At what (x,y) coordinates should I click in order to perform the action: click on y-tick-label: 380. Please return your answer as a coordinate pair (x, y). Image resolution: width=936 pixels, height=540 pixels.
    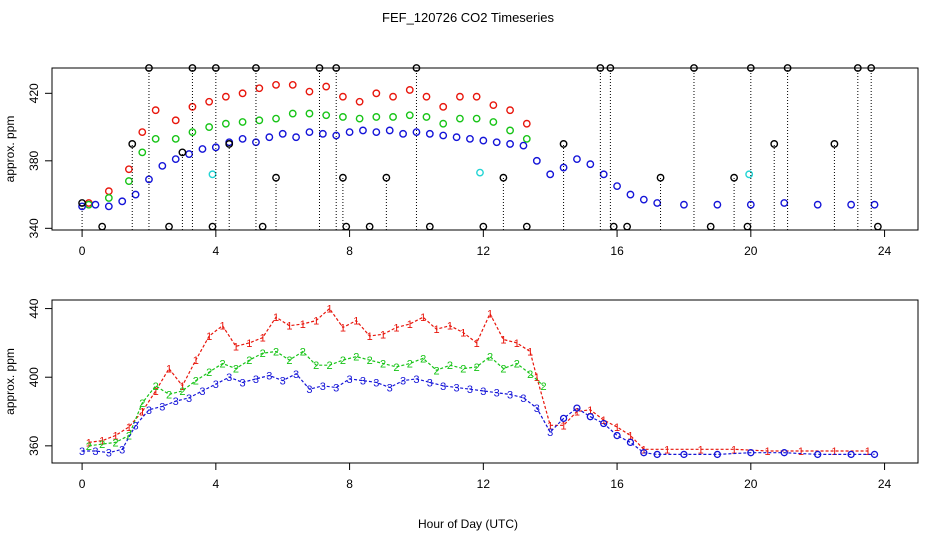
    Looking at the image, I should click on (34, 160).